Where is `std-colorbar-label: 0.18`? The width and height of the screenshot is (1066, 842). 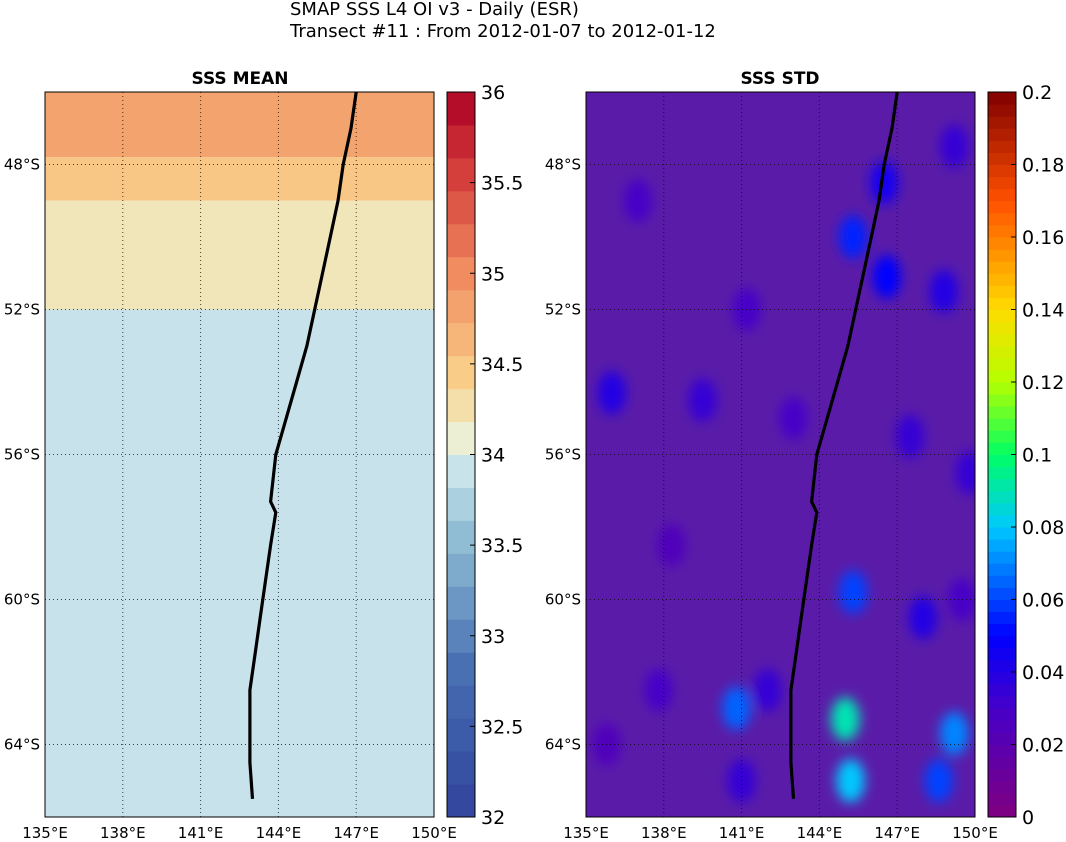
std-colorbar-label: 0.18 is located at coordinates (1043, 166).